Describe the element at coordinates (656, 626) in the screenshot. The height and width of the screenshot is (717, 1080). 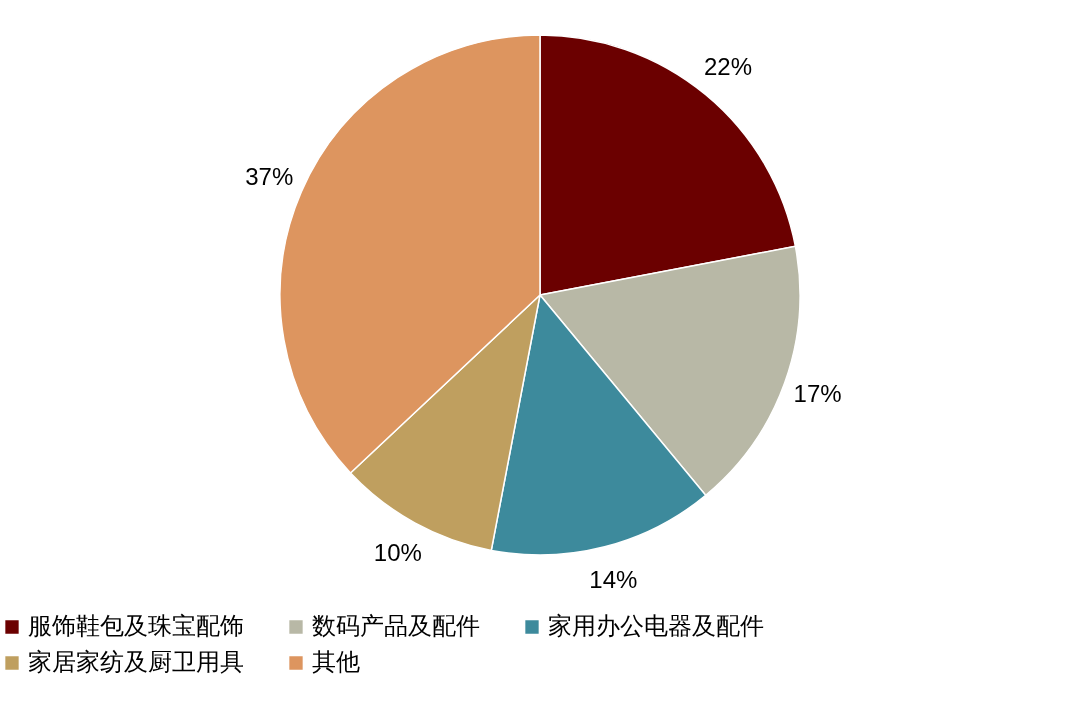
I see `legend-label: 家用办公电器及配件` at that location.